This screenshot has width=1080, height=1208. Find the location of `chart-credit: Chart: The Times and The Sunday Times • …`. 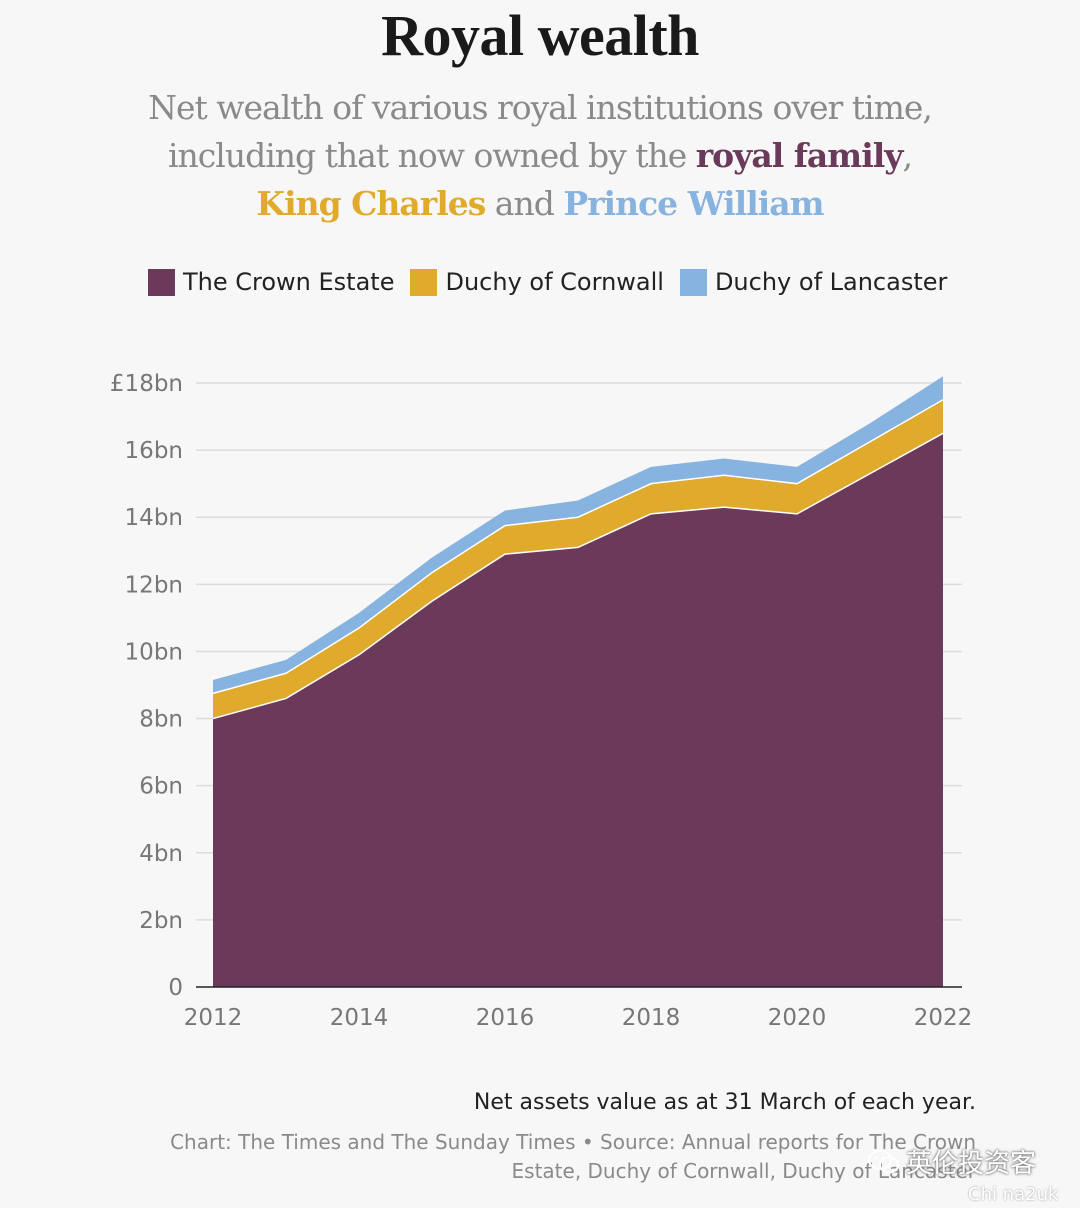

chart-credit: Chart: The Times and The Sunday Times • … is located at coordinates (573, 1156).